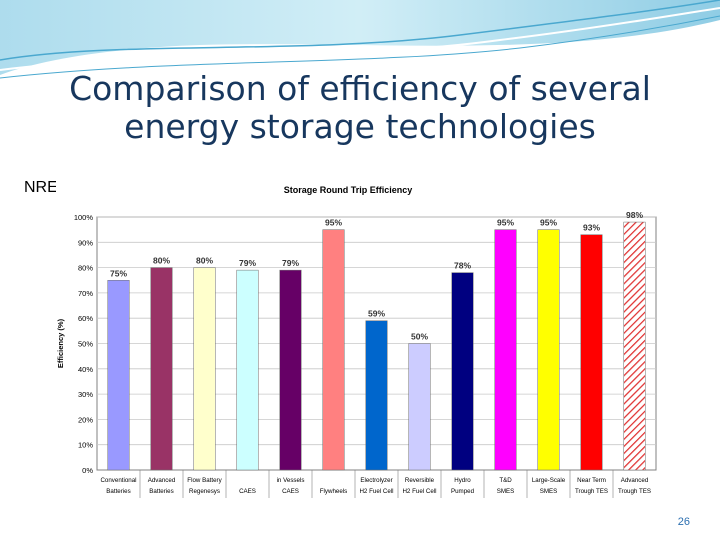  I want to click on y-tick-label: 90%, so click(85, 242).